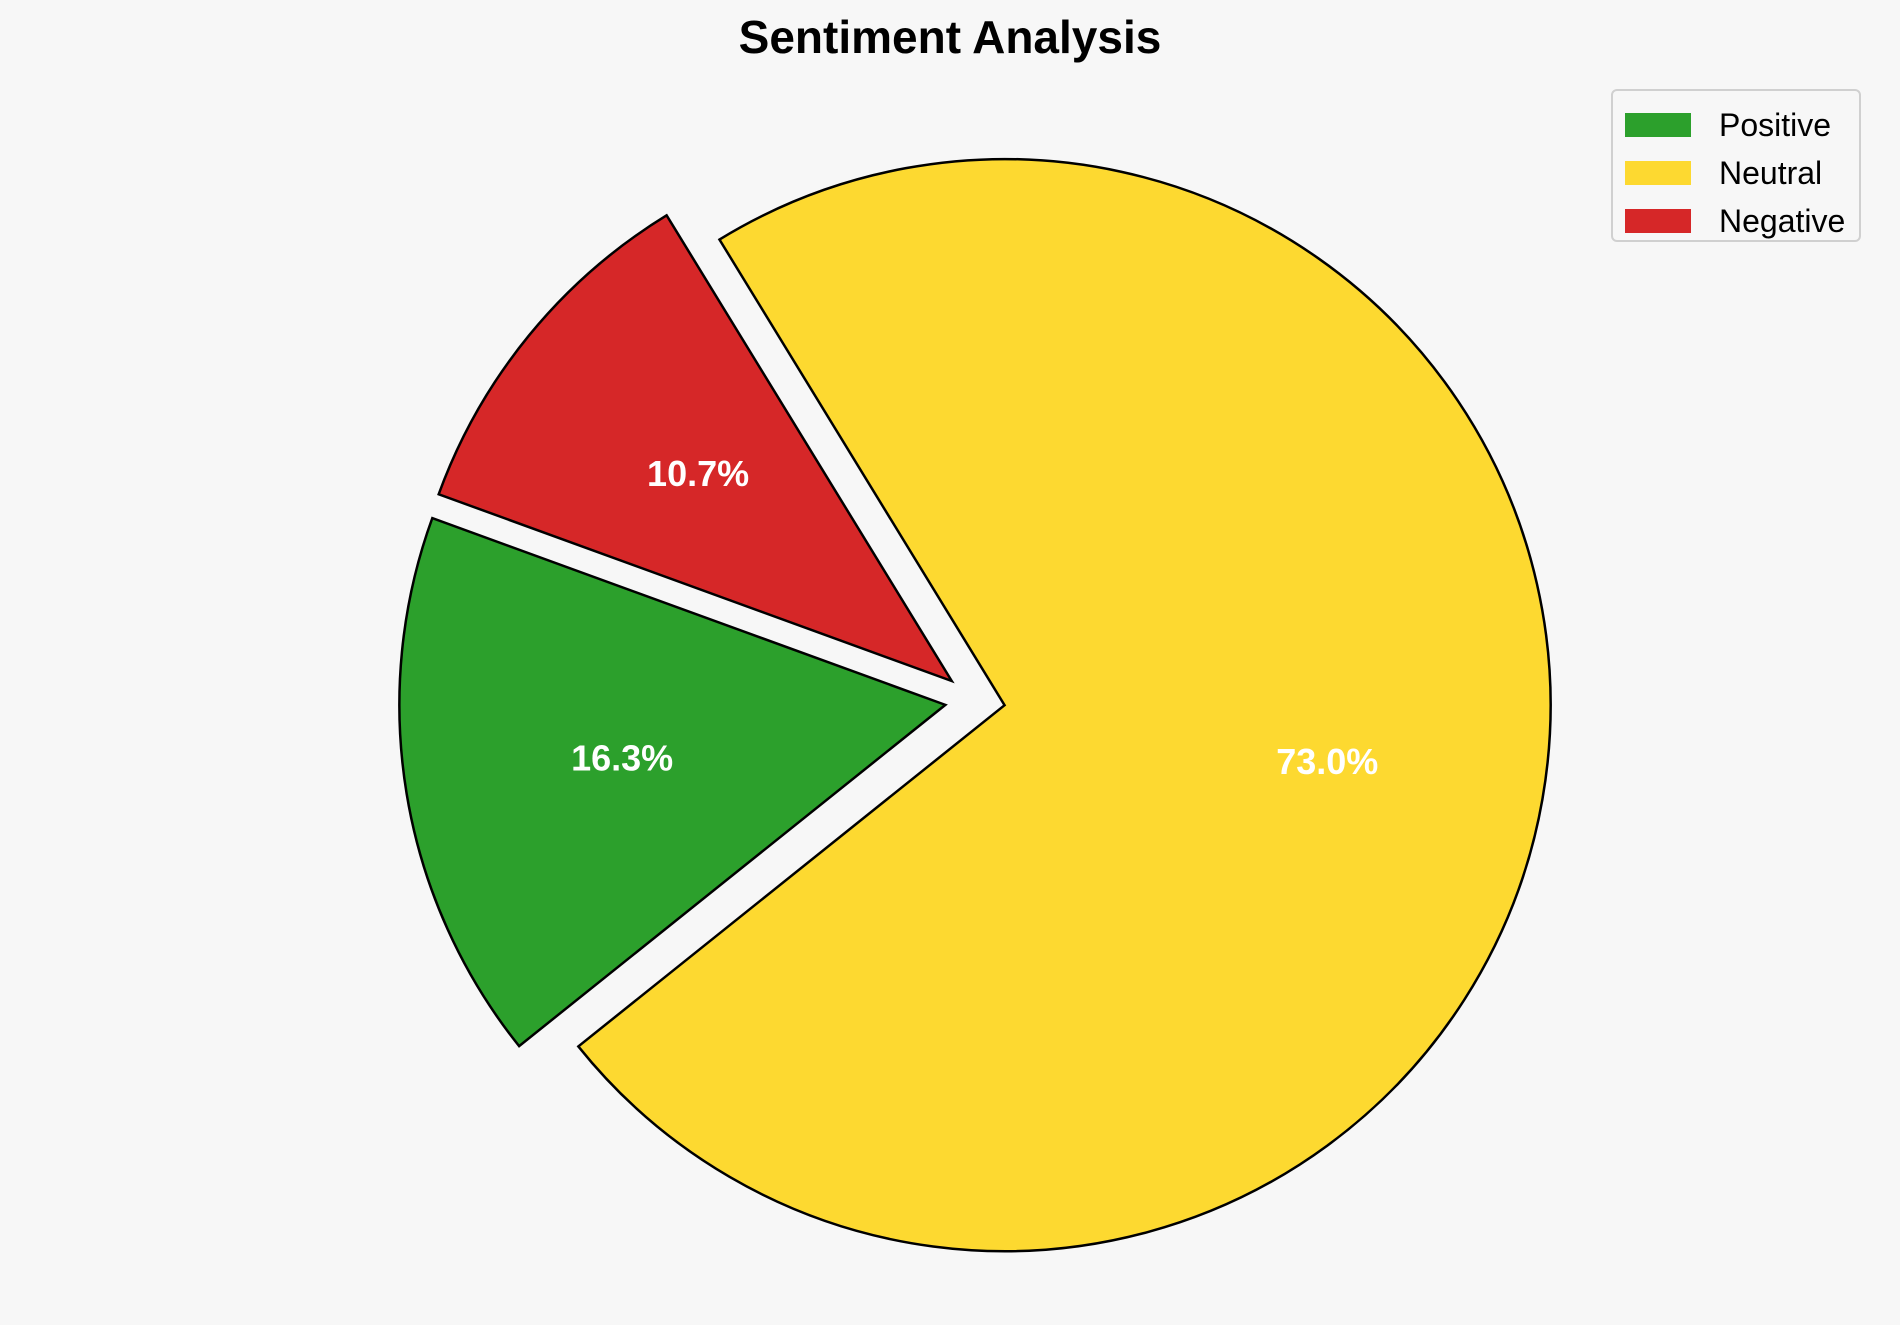 The image size is (1900, 1325). What do you see at coordinates (1771, 172) in the screenshot?
I see `legend-label-neutral: Neutral` at bounding box center [1771, 172].